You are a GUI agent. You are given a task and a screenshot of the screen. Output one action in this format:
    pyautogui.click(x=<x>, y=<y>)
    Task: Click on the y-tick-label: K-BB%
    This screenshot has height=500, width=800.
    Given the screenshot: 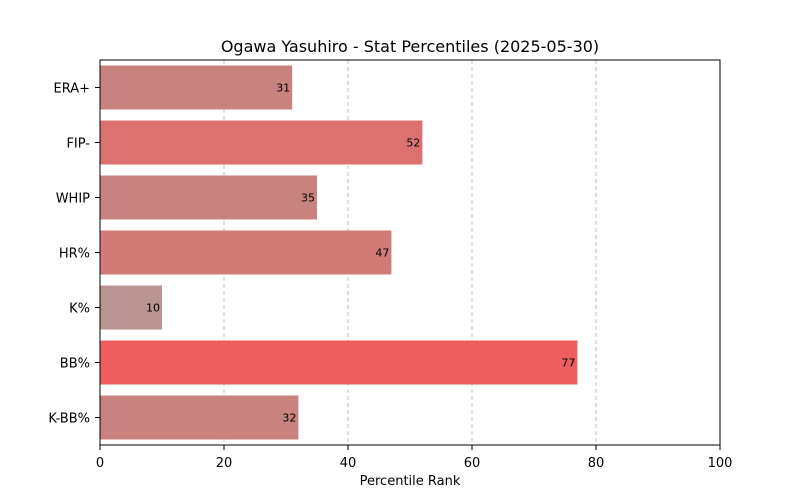 What is the action you would take?
    pyautogui.click(x=69, y=419)
    